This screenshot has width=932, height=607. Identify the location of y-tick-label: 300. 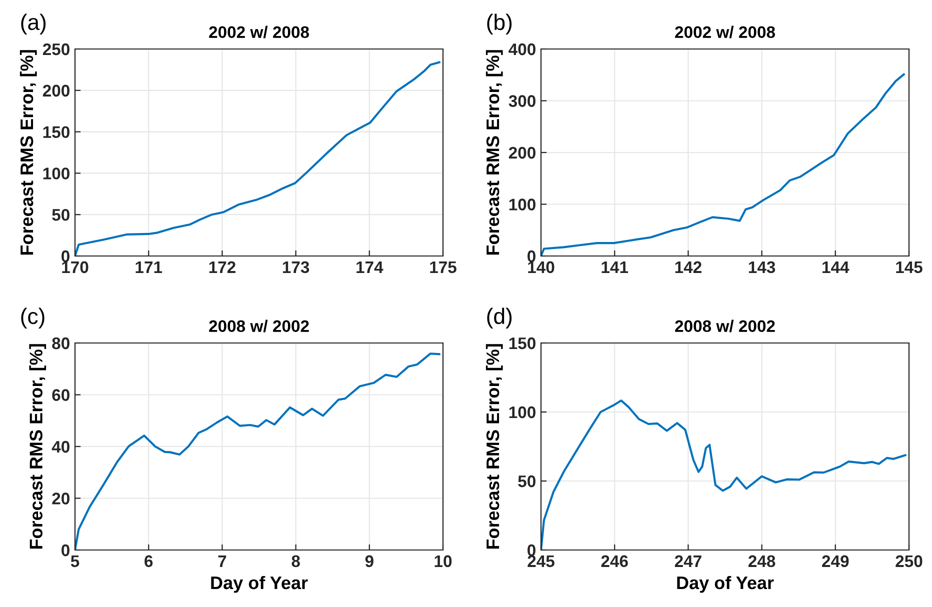
(522, 101).